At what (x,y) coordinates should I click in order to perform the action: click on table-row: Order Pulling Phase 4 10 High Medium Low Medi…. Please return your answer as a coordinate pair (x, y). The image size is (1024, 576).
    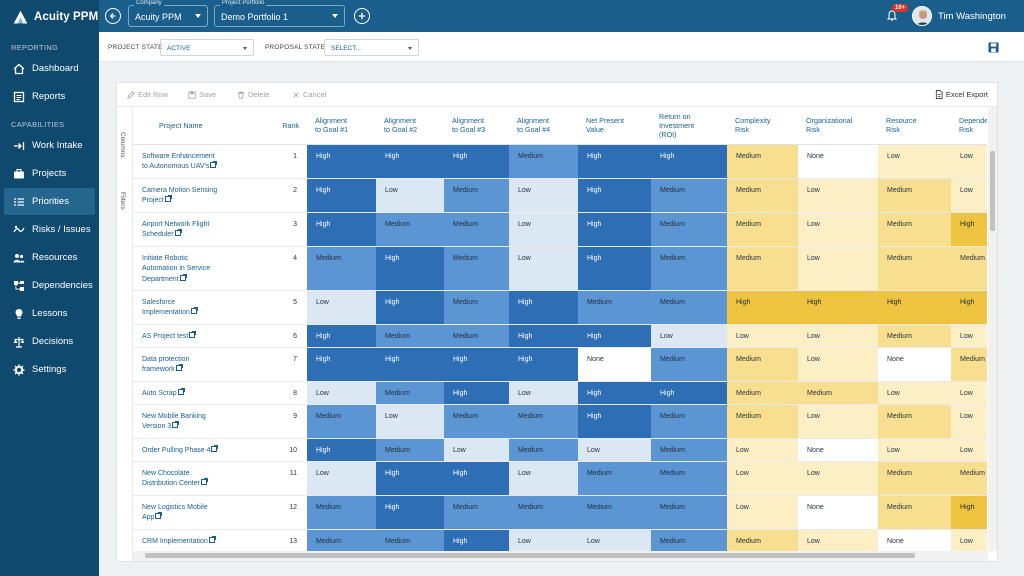
    Looking at the image, I should click on (560, 450).